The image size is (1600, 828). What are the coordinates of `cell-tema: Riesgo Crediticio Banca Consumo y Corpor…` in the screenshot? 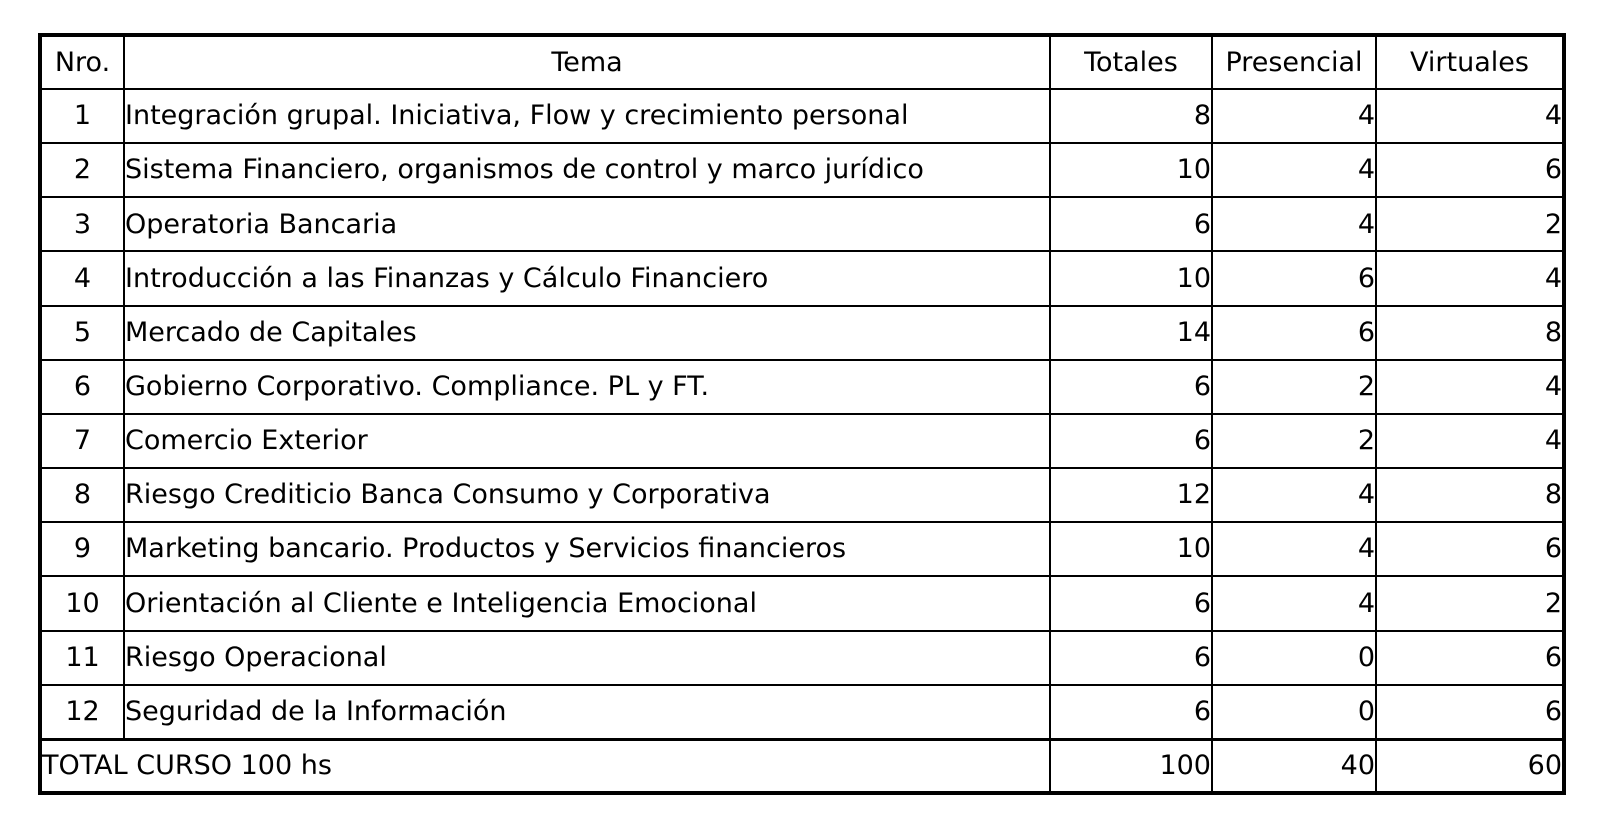 It's located at (587, 495).